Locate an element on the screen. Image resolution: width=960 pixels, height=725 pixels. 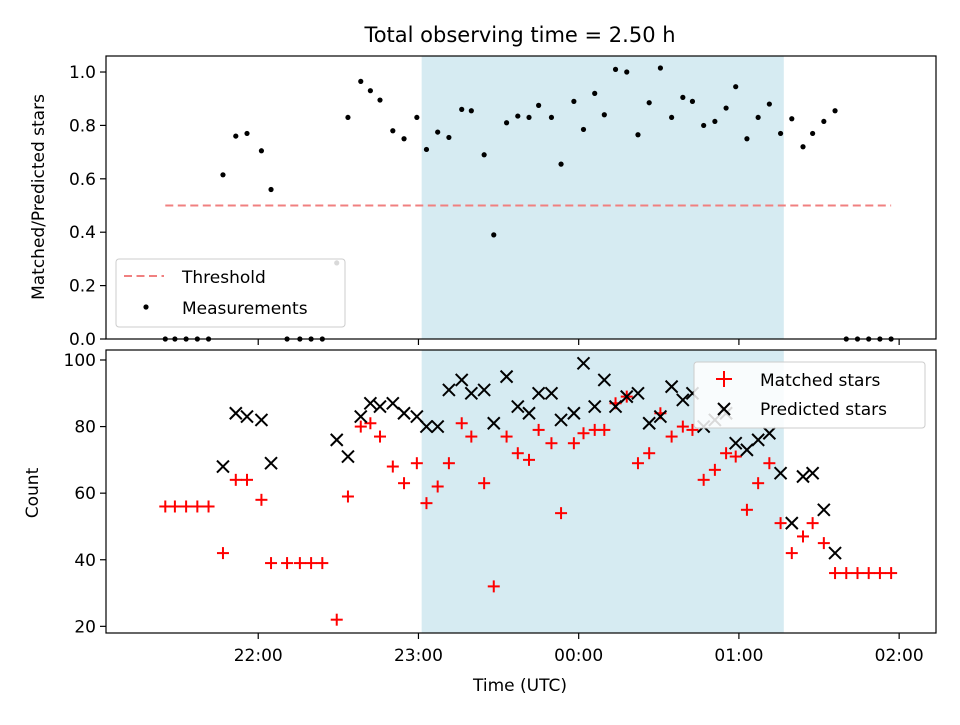
bottom-y-axis-label: Count is located at coordinates (33, 492).